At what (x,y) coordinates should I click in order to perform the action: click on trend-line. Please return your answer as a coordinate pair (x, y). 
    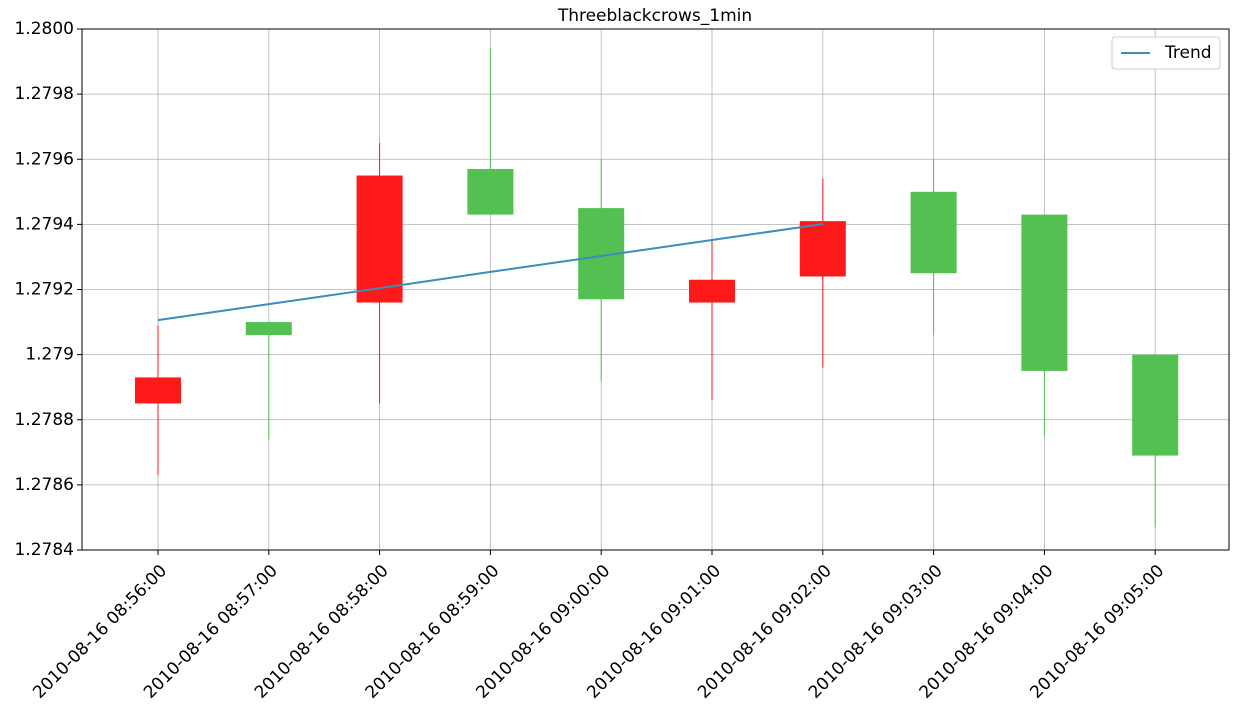
    Looking at the image, I should click on (490, 272).